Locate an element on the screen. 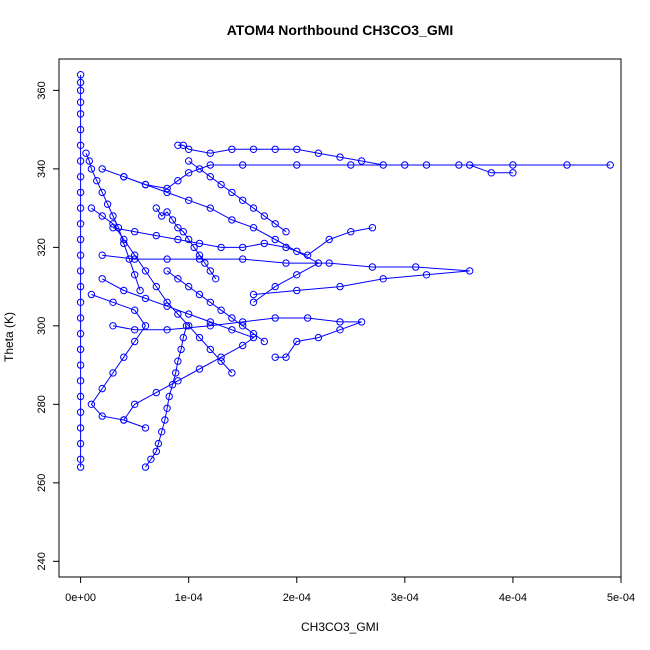 The height and width of the screenshot is (650, 650). y-tick-label: 360 is located at coordinates (42, 90).